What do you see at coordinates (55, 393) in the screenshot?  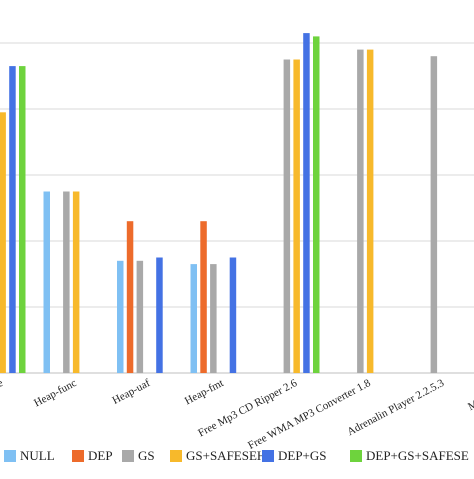 I see `x-tick-label: Heap-func` at bounding box center [55, 393].